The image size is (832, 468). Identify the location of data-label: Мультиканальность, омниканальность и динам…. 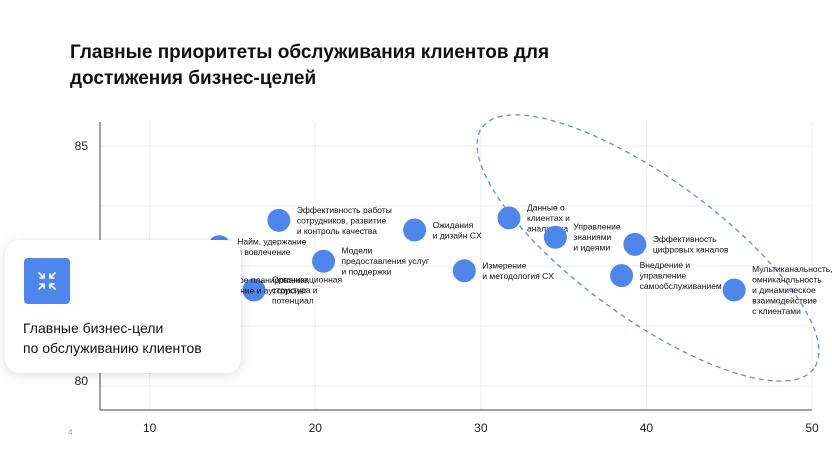
(792, 290).